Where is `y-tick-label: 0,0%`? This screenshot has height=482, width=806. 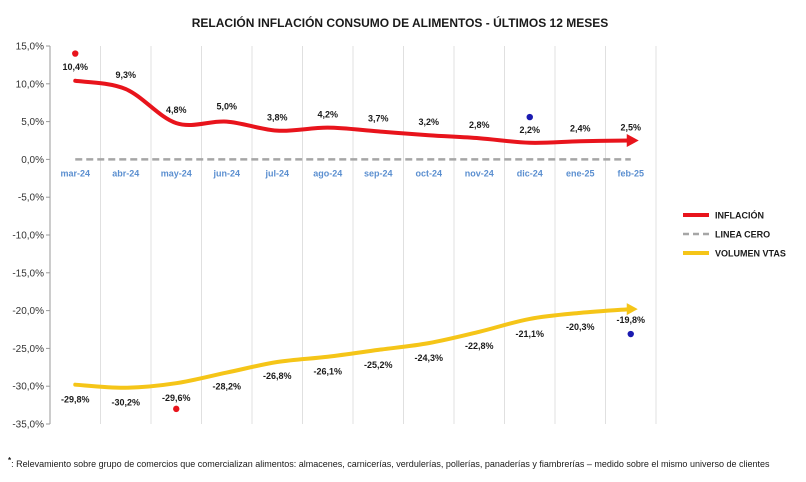
y-tick-label: 0,0% is located at coordinates (32, 160).